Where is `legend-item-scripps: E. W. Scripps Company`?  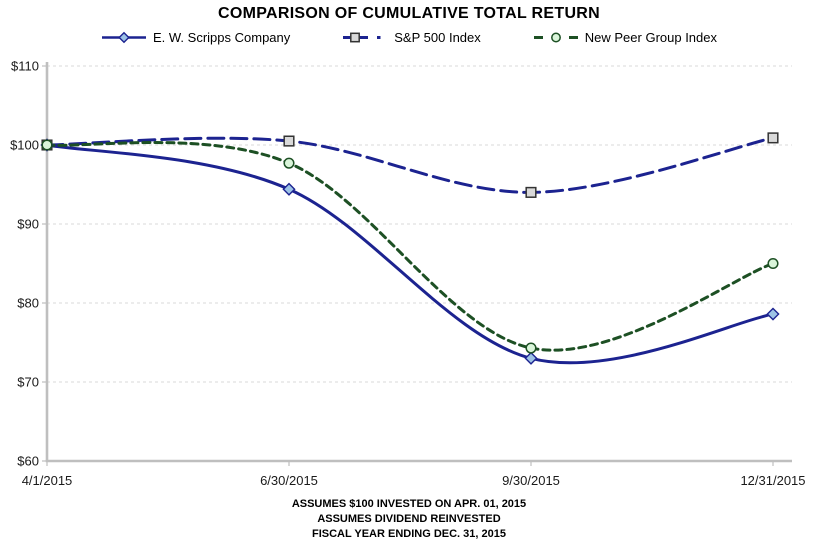
legend-item-scripps: E. W. Scripps Company is located at coordinates (195, 37).